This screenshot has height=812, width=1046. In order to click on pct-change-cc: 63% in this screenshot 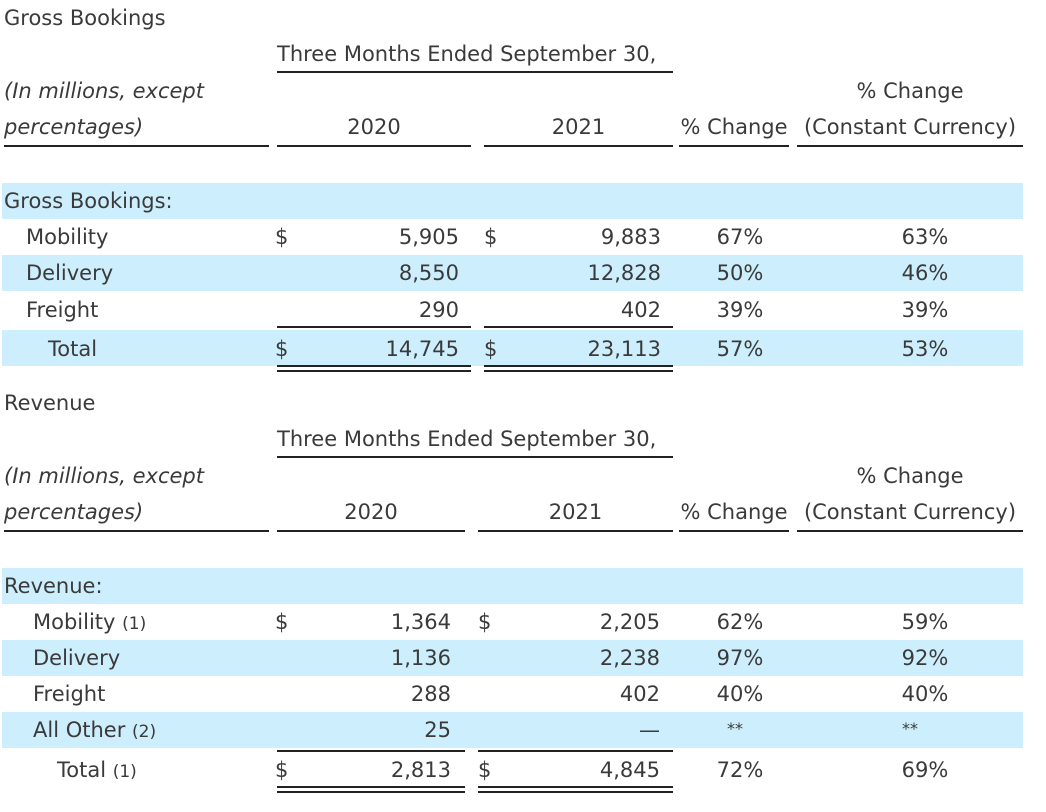, I will do `click(925, 237)`.